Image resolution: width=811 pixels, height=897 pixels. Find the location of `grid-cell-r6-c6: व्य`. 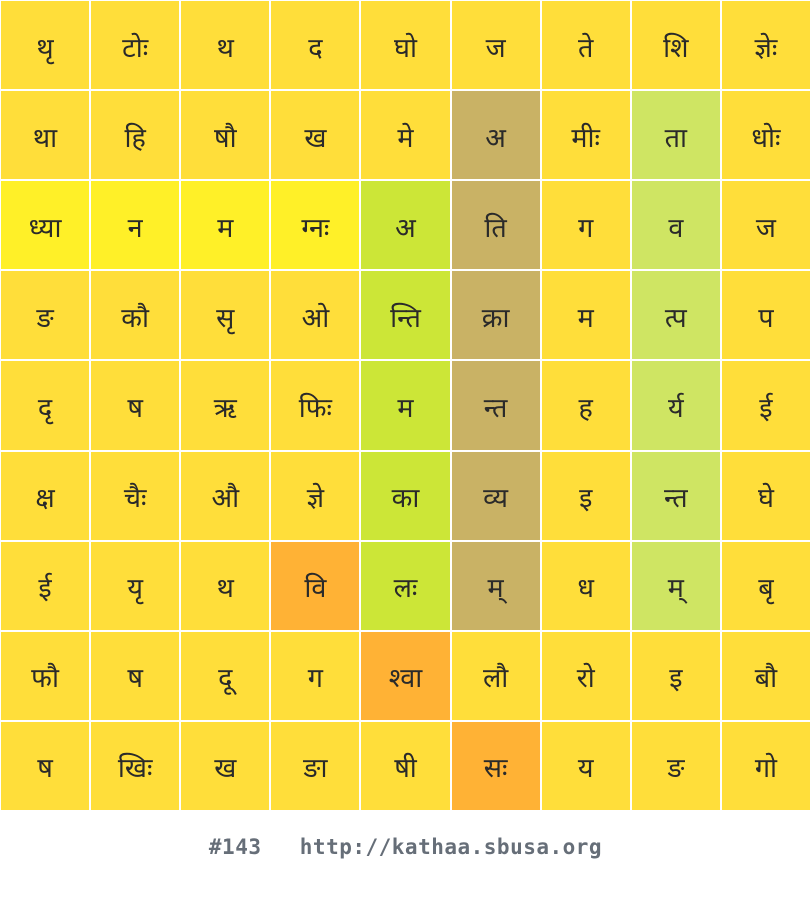

grid-cell-r6-c6: व्य is located at coordinates (495, 495).